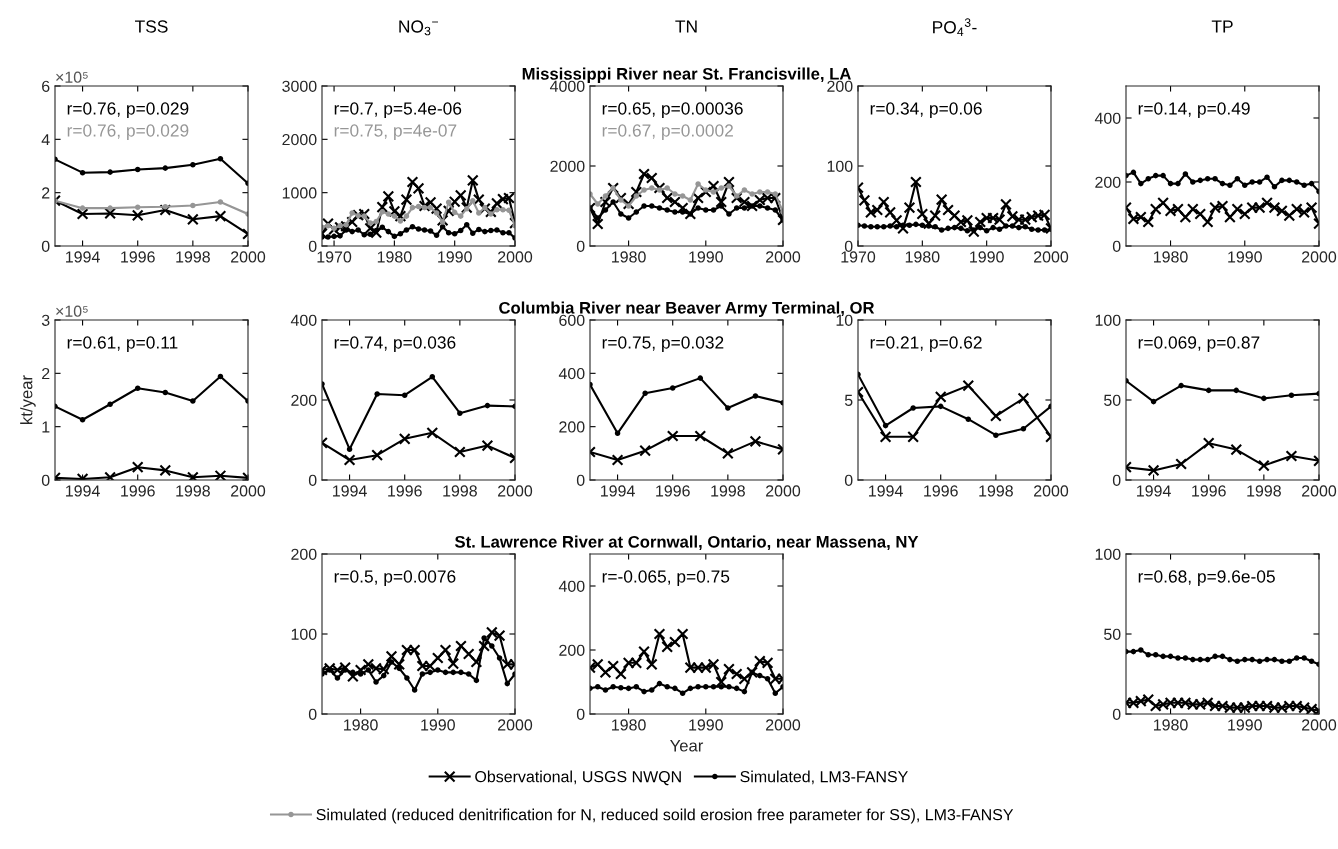  What do you see at coordinates (672, 110) in the screenshot?
I see `annotation: r=0.65, p=0.00036` at bounding box center [672, 110].